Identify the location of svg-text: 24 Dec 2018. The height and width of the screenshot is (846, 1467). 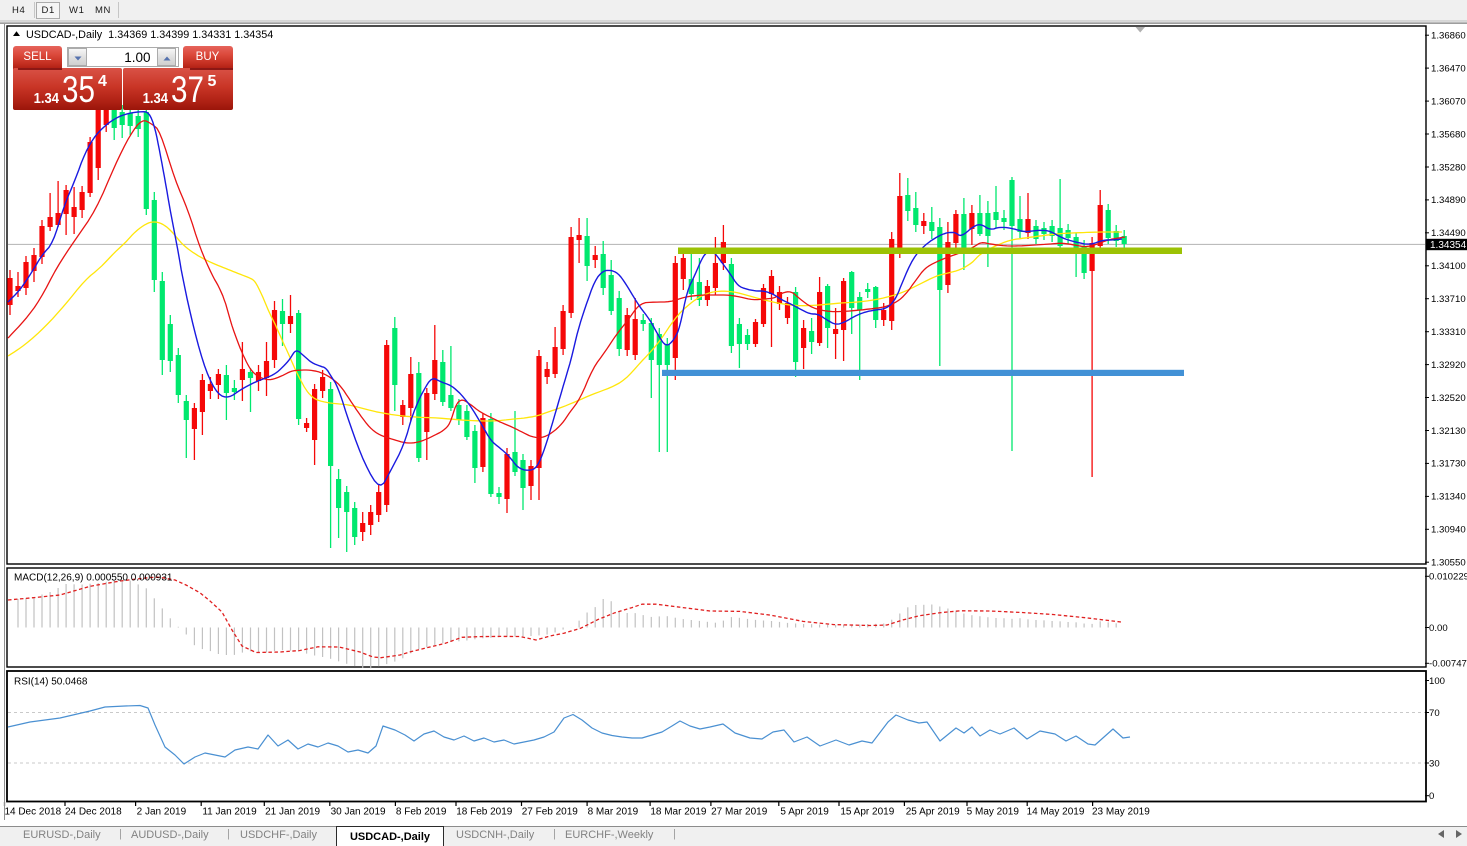
(93, 812).